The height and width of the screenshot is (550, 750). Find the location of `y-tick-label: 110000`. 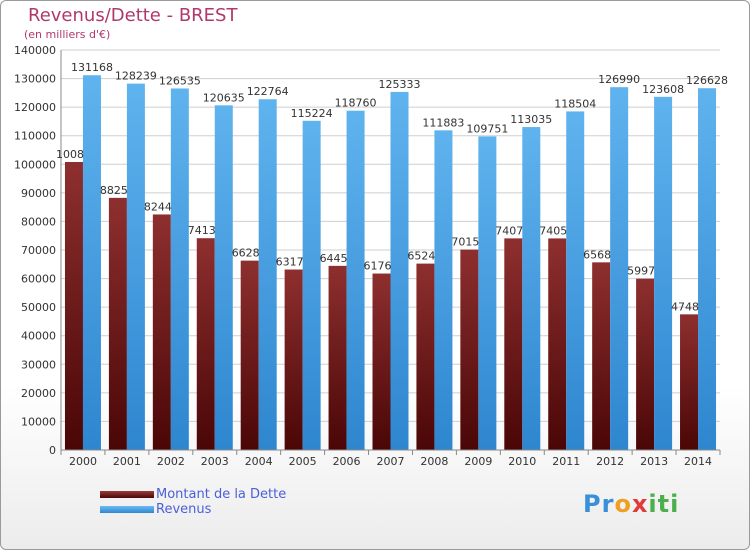

y-tick-label: 110000 is located at coordinates (35, 136).